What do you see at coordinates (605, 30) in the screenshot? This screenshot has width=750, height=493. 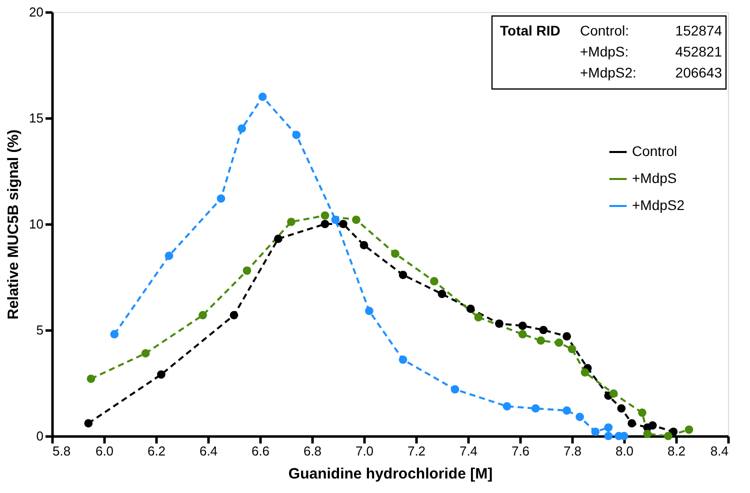 I see `annotation: Control:` at bounding box center [605, 30].